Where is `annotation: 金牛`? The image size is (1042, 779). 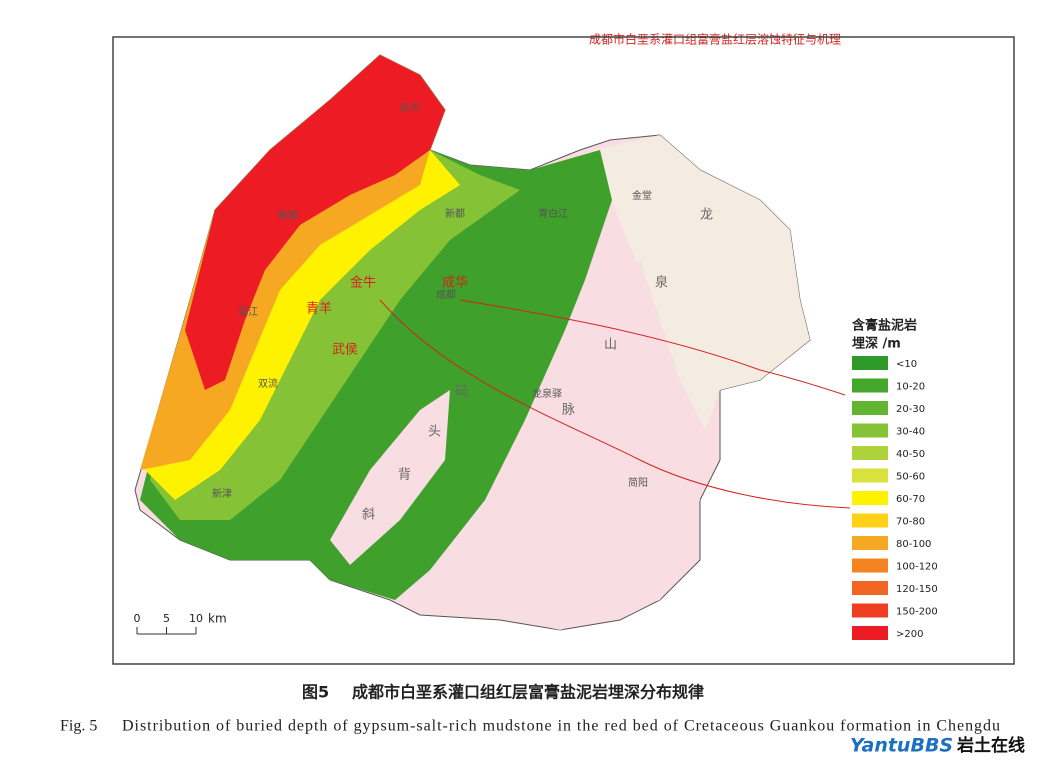
annotation: 金牛 is located at coordinates (363, 283).